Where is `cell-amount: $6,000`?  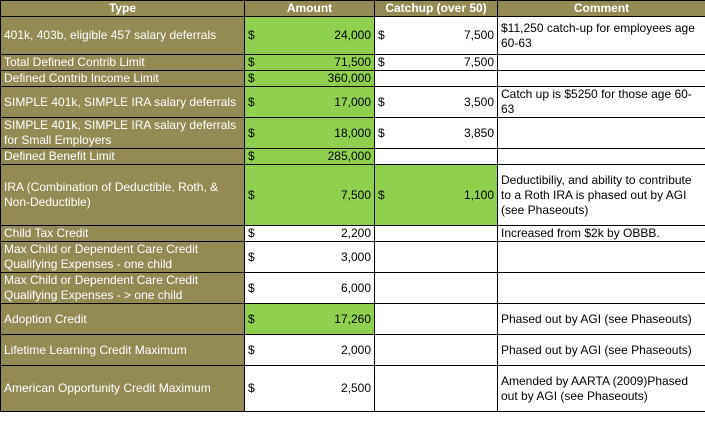
cell-amount: $6,000 is located at coordinates (309, 288).